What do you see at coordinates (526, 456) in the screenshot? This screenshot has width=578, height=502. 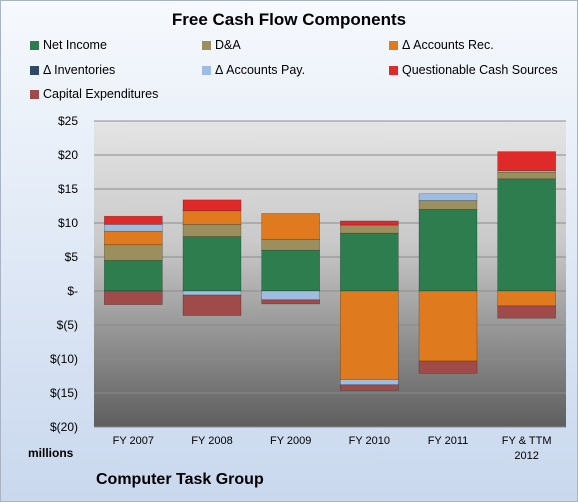 I see `x-tick-line: 2012` at bounding box center [526, 456].